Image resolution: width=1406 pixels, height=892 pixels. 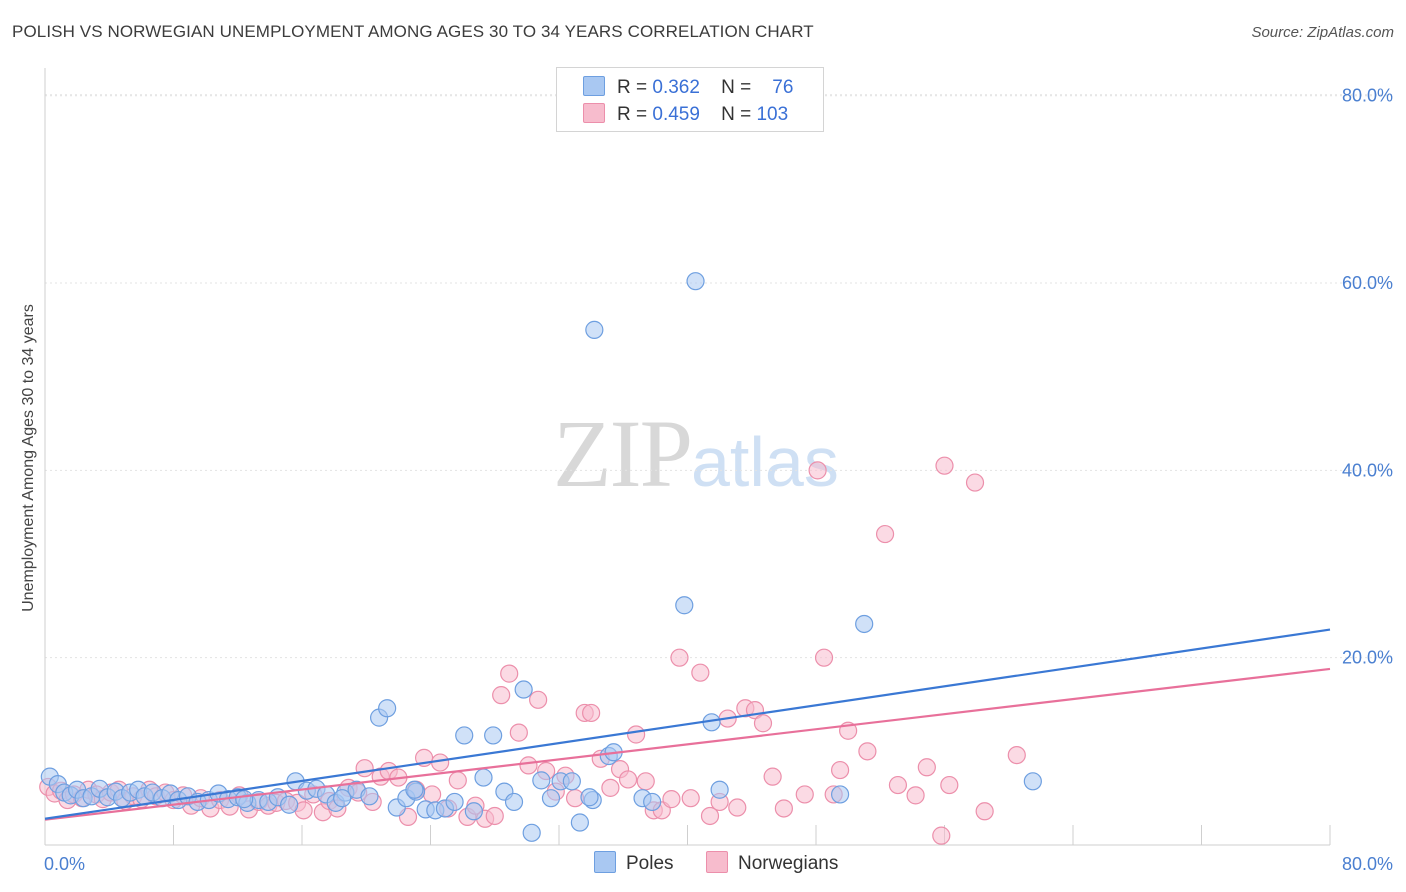 What do you see at coordinates (1367, 283) in the screenshot?
I see `y-tick-label: 60.0%` at bounding box center [1367, 283].